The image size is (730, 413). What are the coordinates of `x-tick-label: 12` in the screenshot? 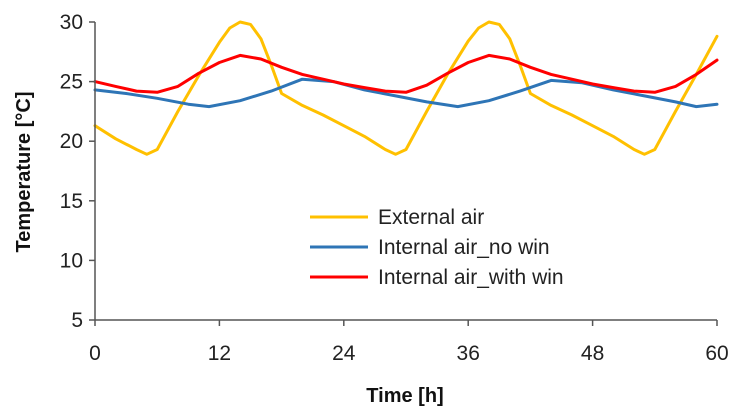 It's located at (219, 353).